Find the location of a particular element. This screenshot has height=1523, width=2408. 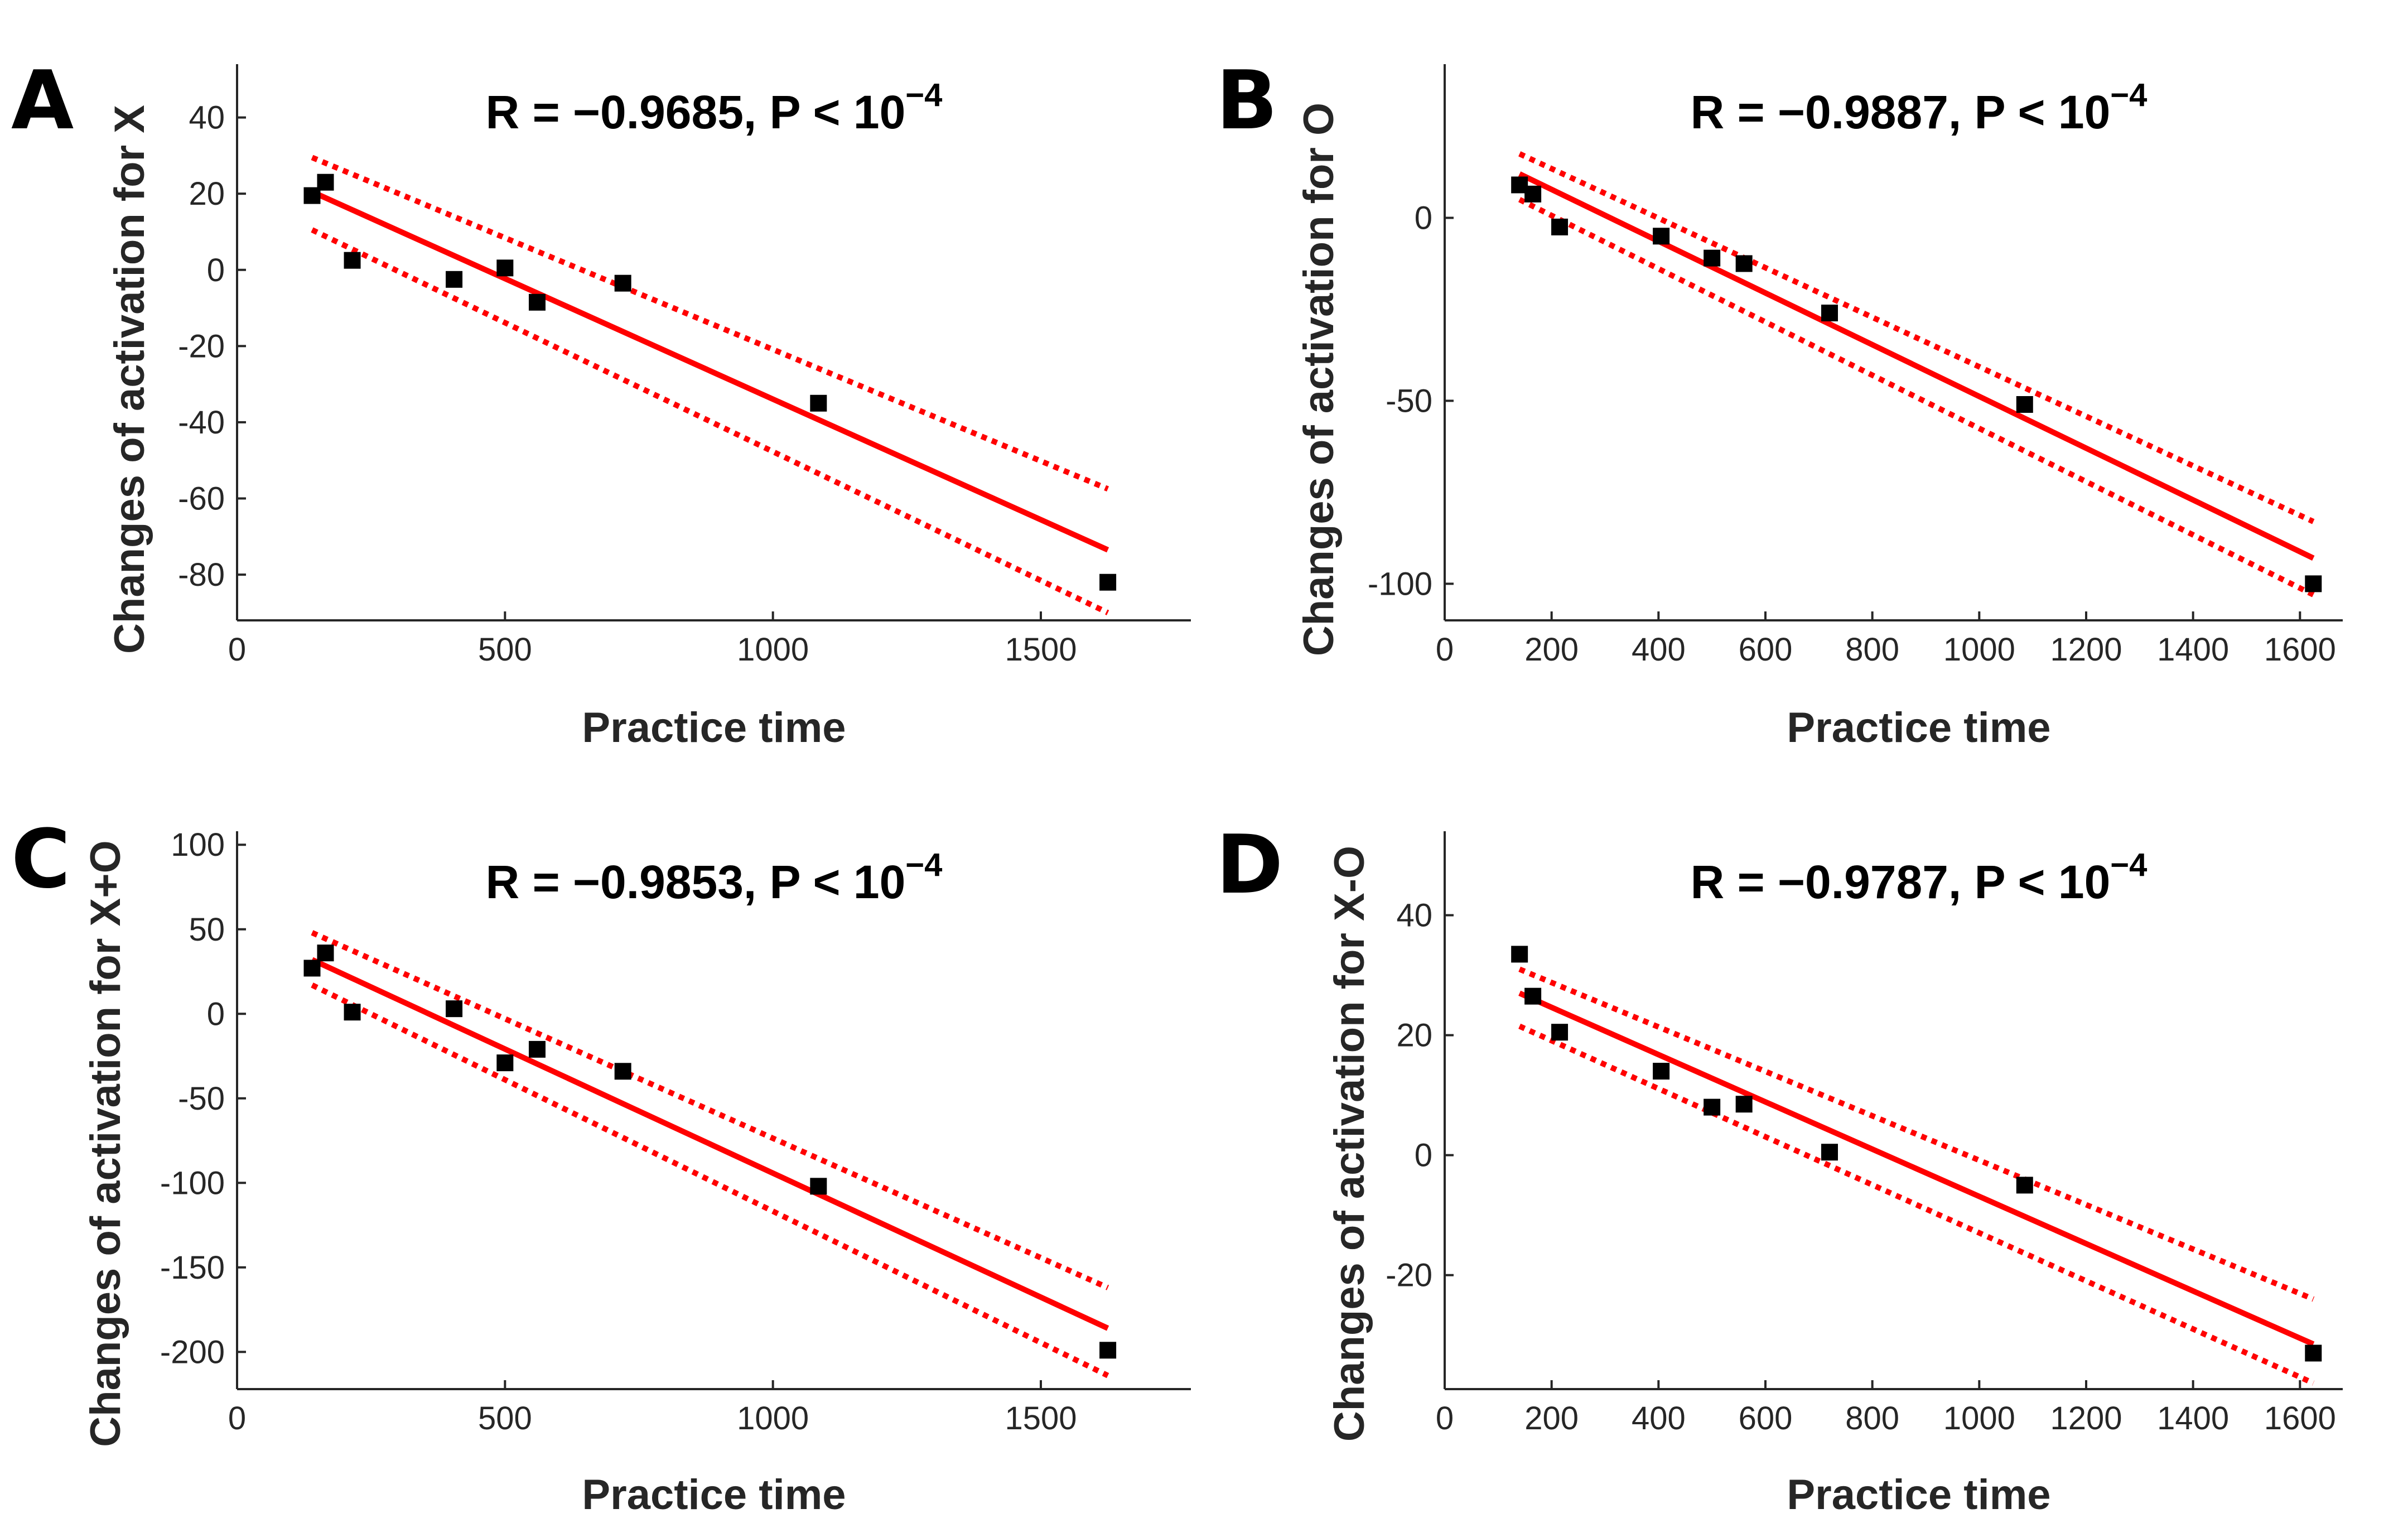

y-tick-label: -100 is located at coordinates (192, 1183).